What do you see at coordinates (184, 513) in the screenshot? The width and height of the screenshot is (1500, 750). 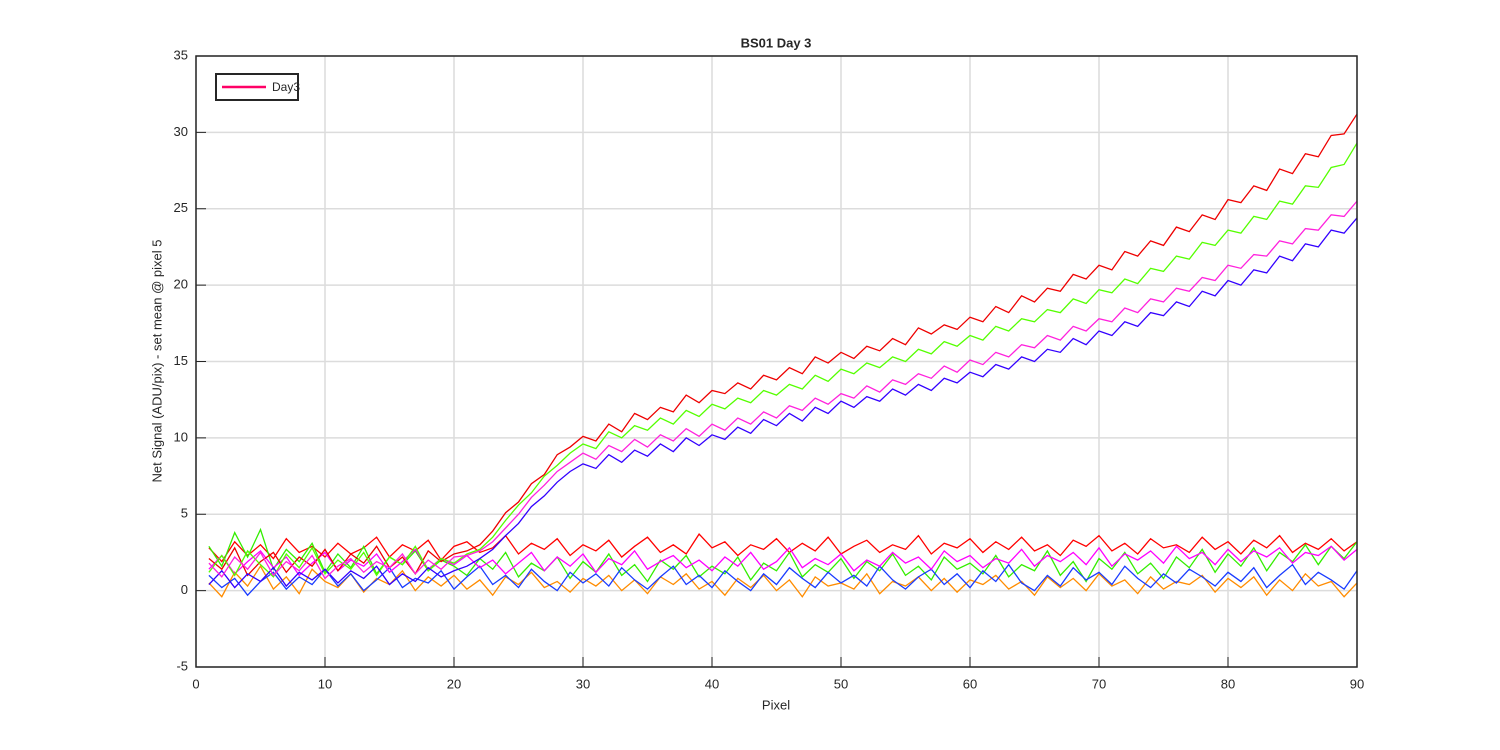 I see `y-tick-label: 5` at bounding box center [184, 513].